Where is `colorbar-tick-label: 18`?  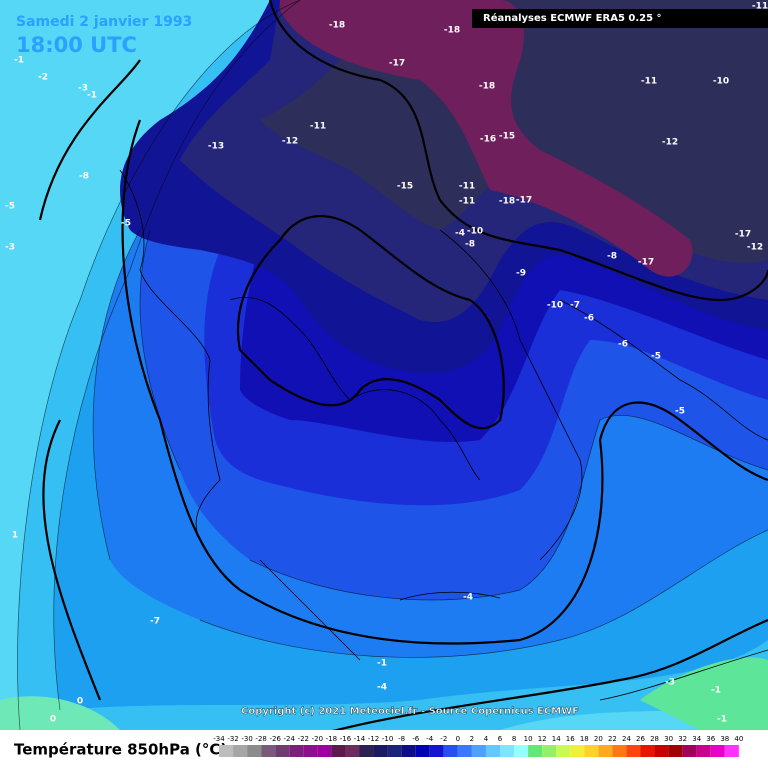 colorbar-tick-label: 18 is located at coordinates (584, 739).